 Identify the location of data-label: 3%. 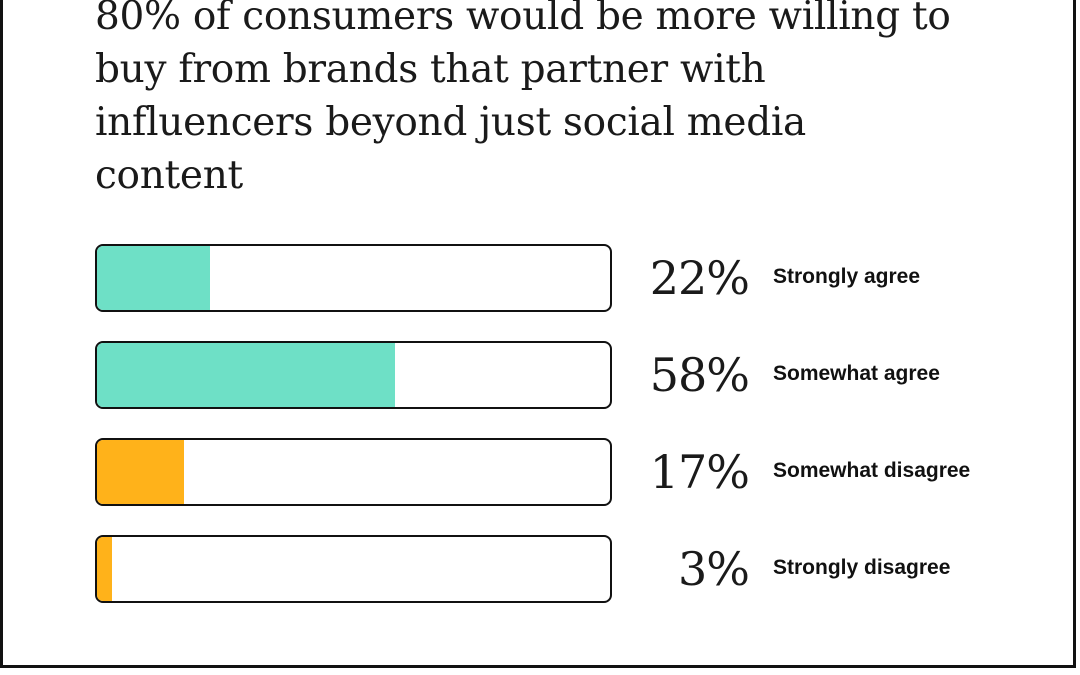
(714, 569).